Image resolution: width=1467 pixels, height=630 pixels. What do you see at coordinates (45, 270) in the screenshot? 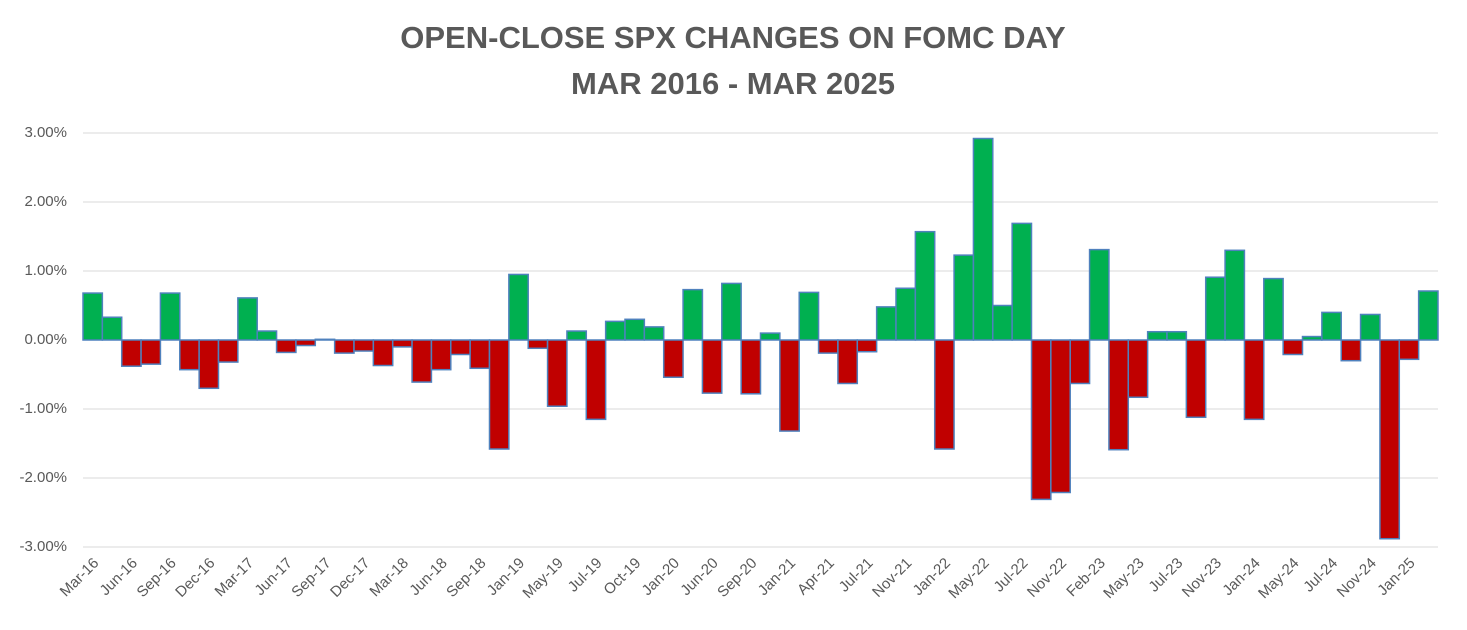
I see `y-tick-label: 1.00%` at bounding box center [45, 270].